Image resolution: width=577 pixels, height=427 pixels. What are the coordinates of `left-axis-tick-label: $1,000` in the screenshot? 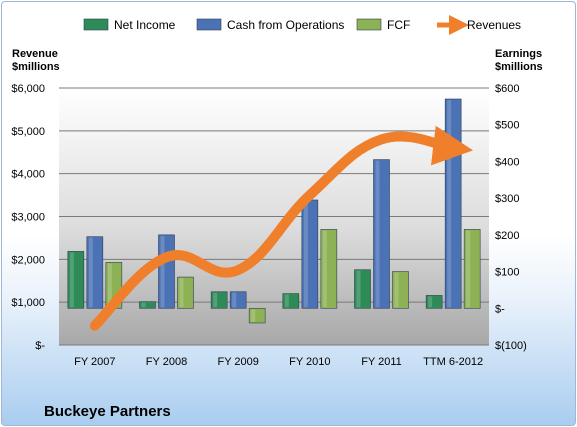 It's located at (28, 303).